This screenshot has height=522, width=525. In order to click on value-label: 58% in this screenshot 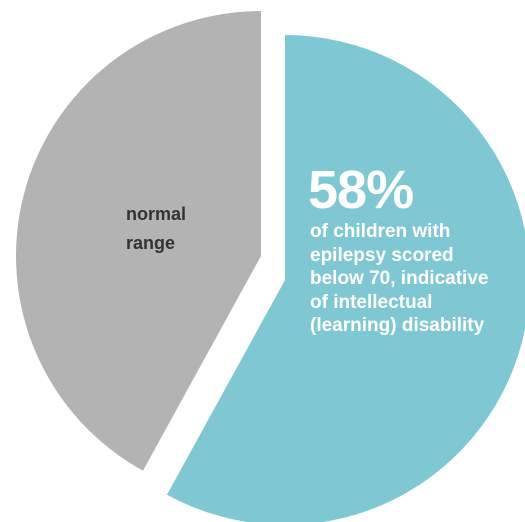, I will do `click(361, 190)`.